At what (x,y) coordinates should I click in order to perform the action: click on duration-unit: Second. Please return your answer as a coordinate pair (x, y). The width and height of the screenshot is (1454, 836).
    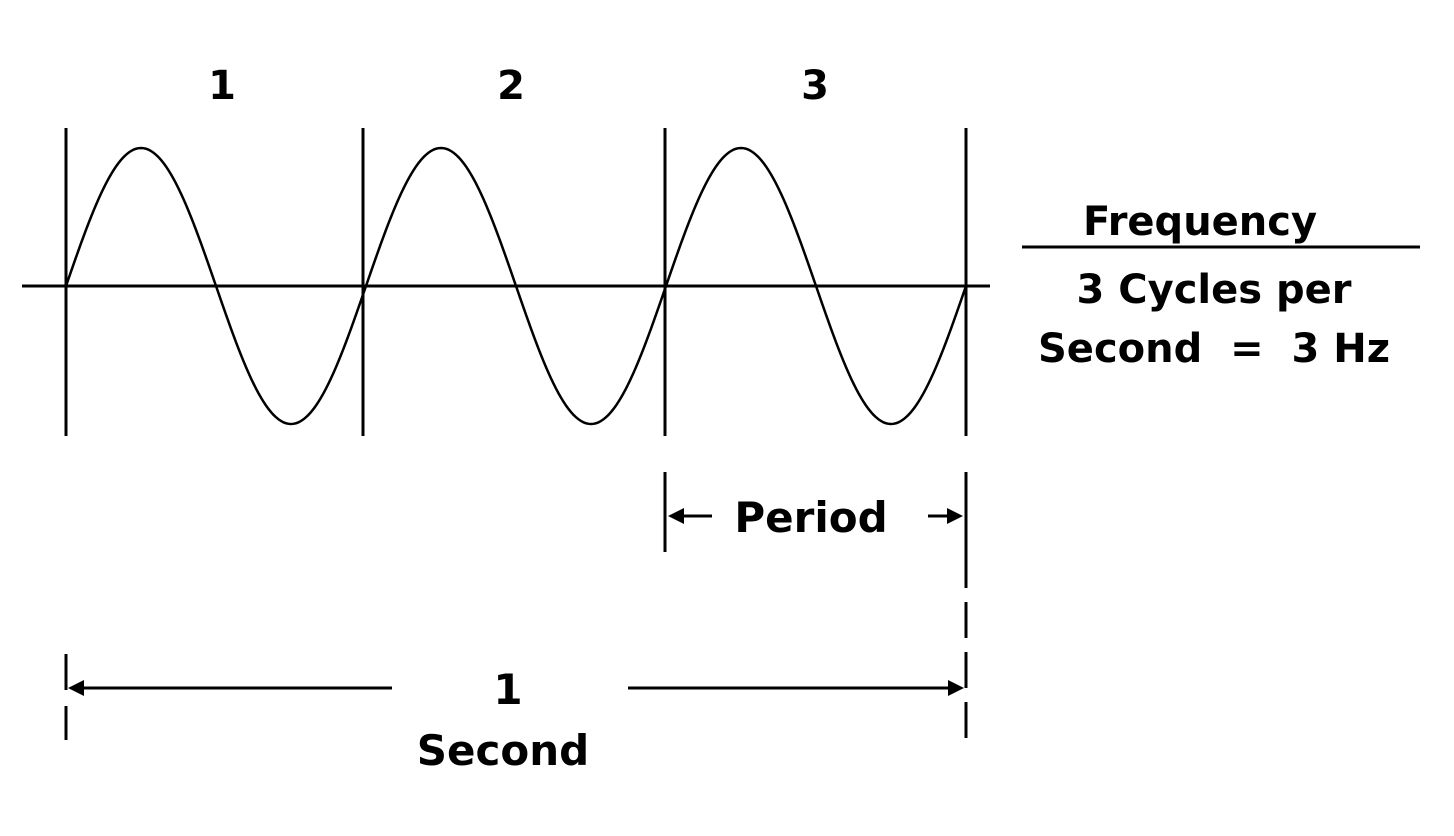
    Looking at the image, I should click on (503, 750).